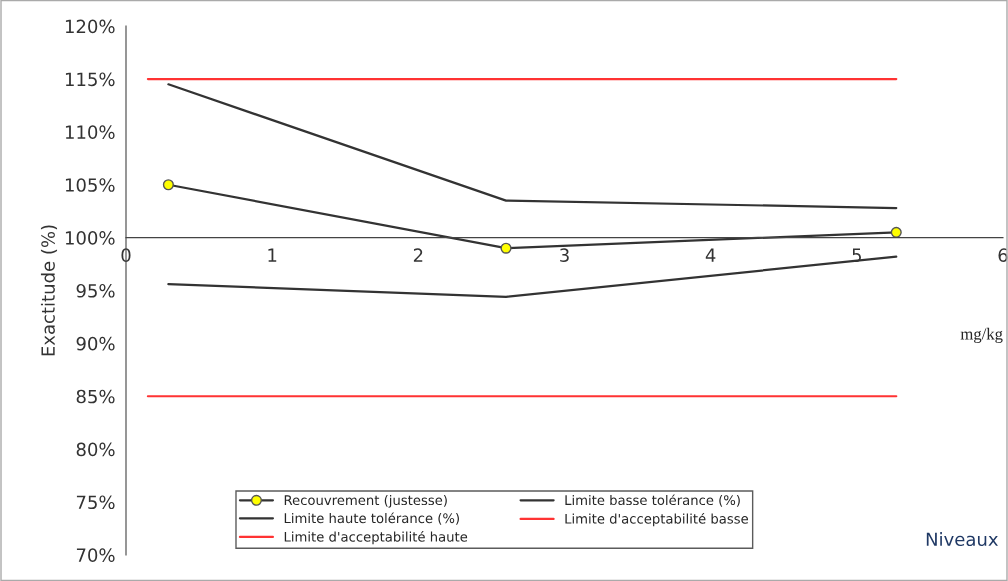 This screenshot has width=1008, height=581. What do you see at coordinates (95, 555) in the screenshot?
I see `y-tick-label: 70%` at bounding box center [95, 555].